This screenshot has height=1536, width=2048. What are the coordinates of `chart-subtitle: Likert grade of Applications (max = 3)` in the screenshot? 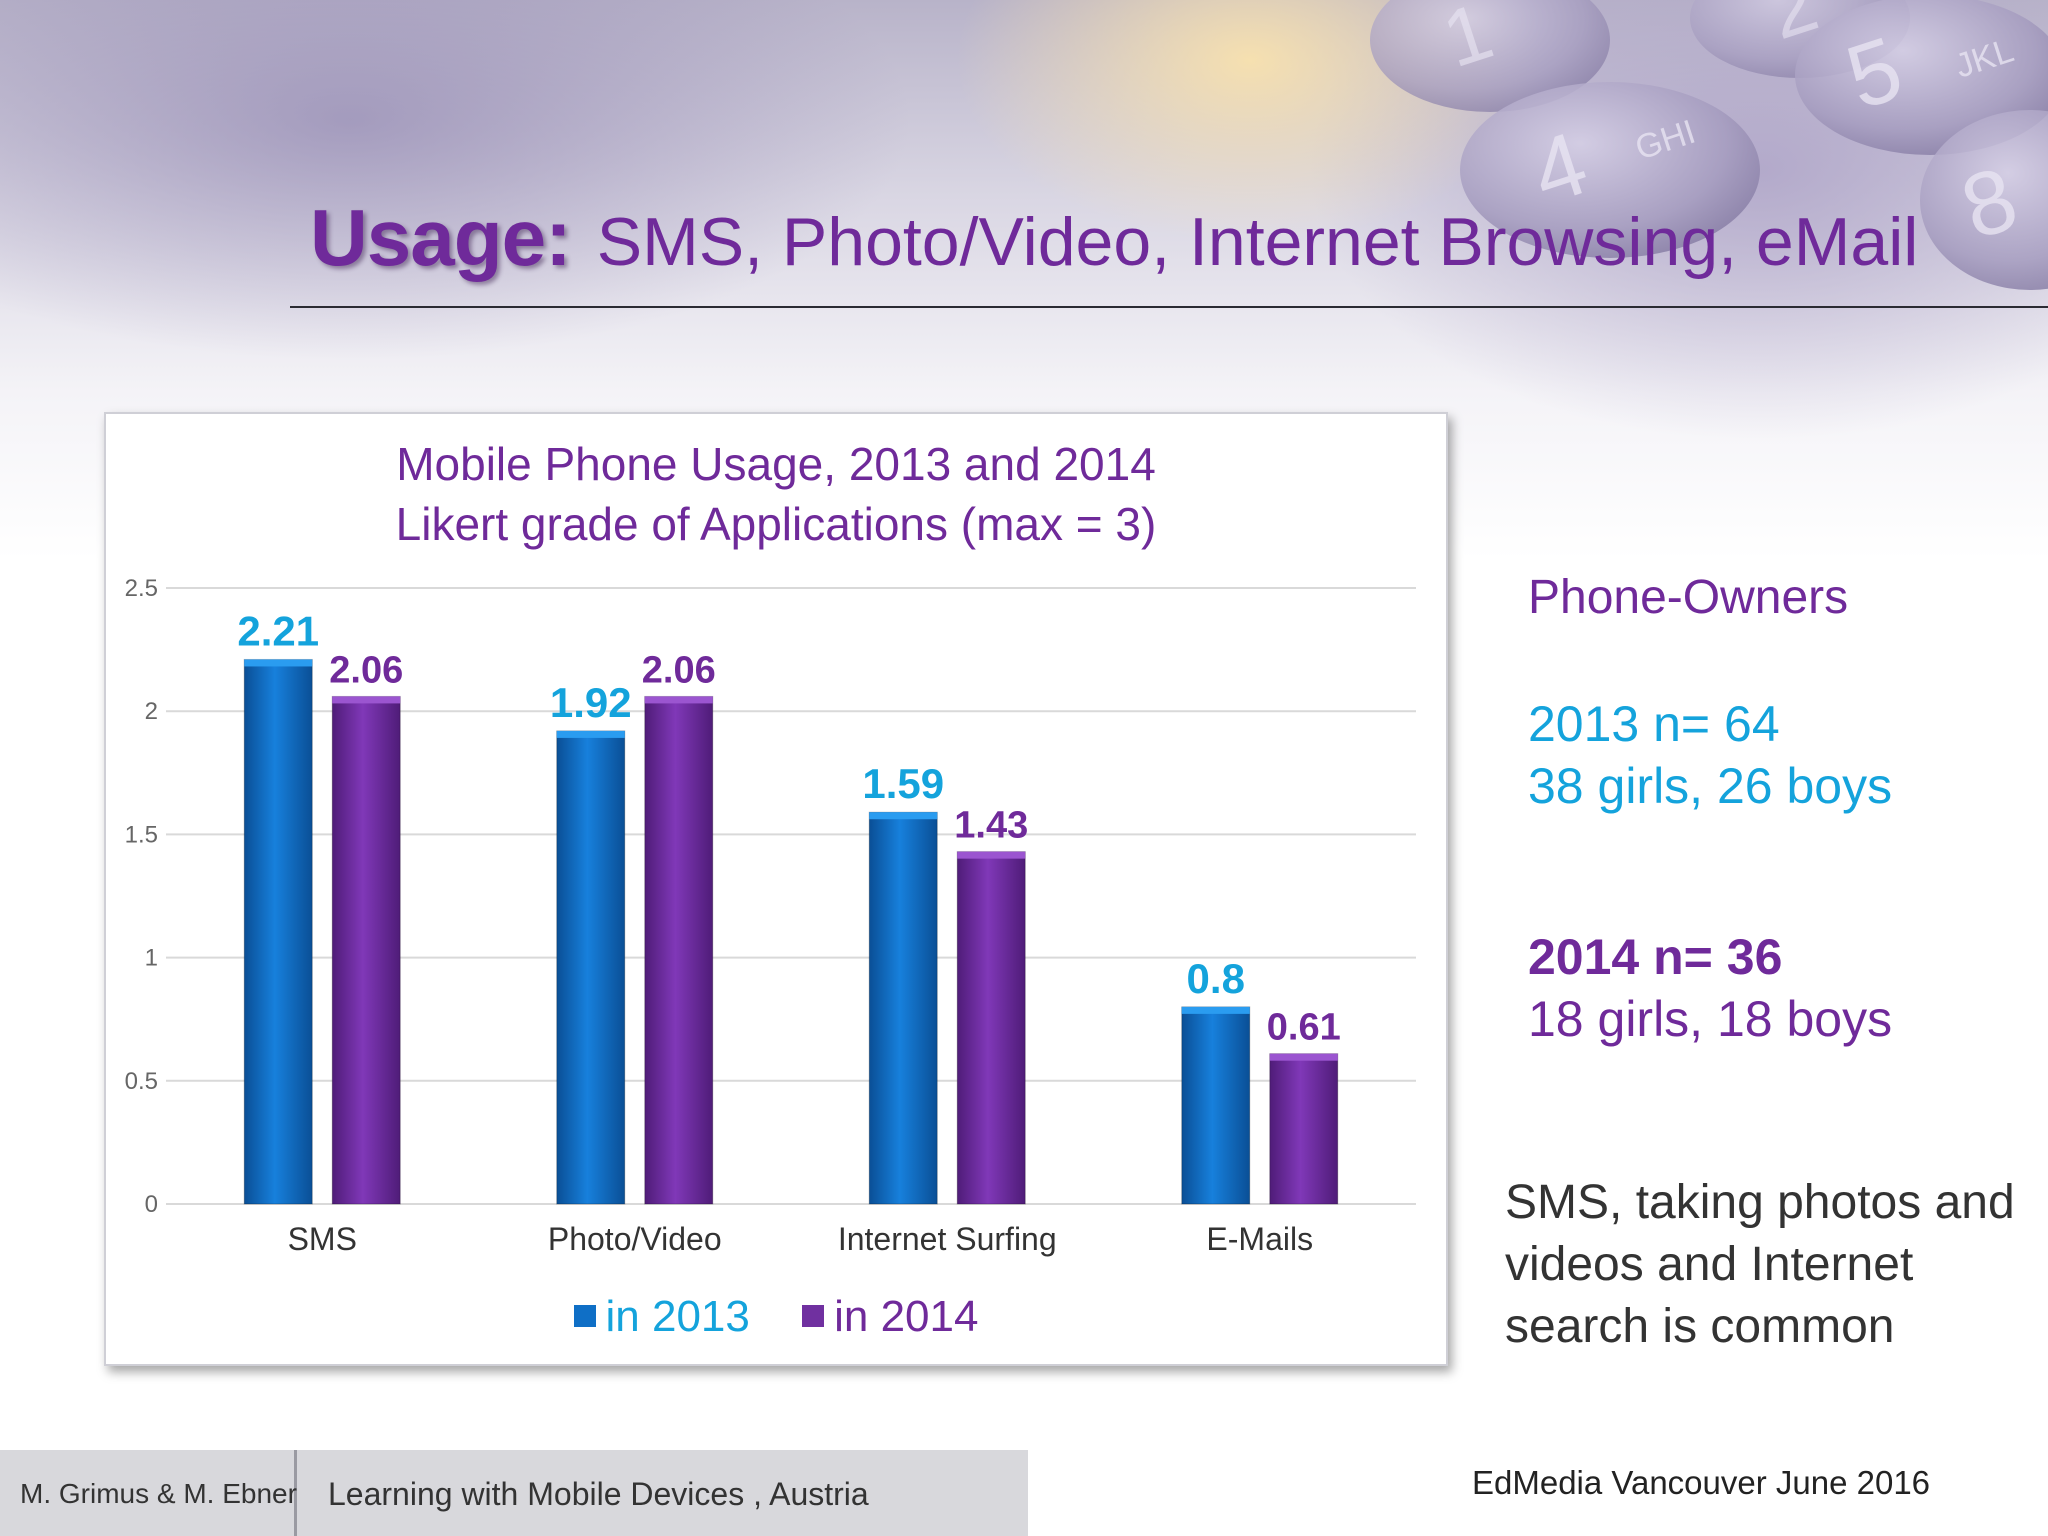 It's located at (776, 524).